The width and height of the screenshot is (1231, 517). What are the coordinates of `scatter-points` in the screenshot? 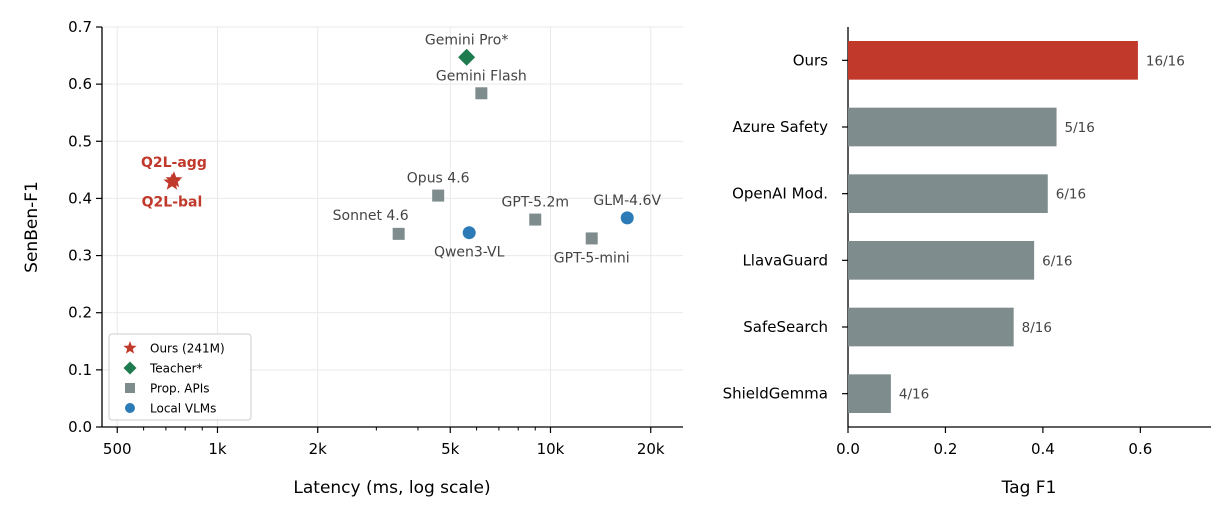 It's located at (398, 146).